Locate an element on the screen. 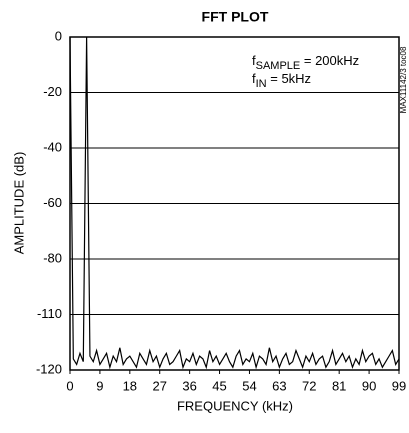 This screenshot has height=433, width=409. y-tick-label: -40 is located at coordinates (52, 146).